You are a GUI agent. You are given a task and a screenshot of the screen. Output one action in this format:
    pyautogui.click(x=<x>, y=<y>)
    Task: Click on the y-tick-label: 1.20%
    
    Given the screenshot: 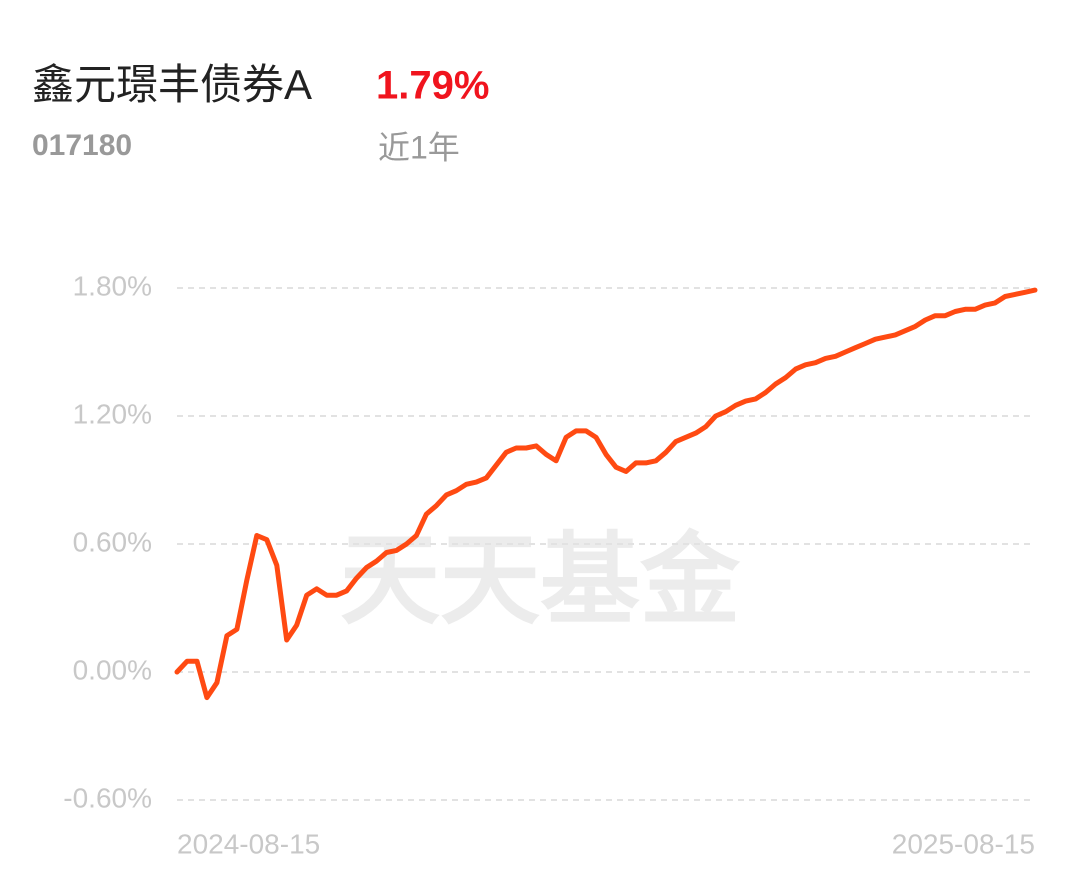 What is the action you would take?
    pyautogui.click(x=112, y=413)
    